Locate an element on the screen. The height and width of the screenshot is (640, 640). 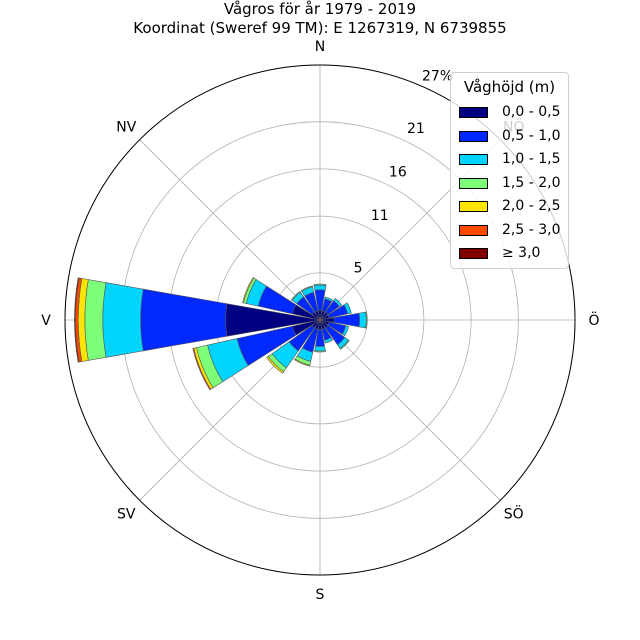
bar-Ö-bin2 is located at coordinates (362, 320).